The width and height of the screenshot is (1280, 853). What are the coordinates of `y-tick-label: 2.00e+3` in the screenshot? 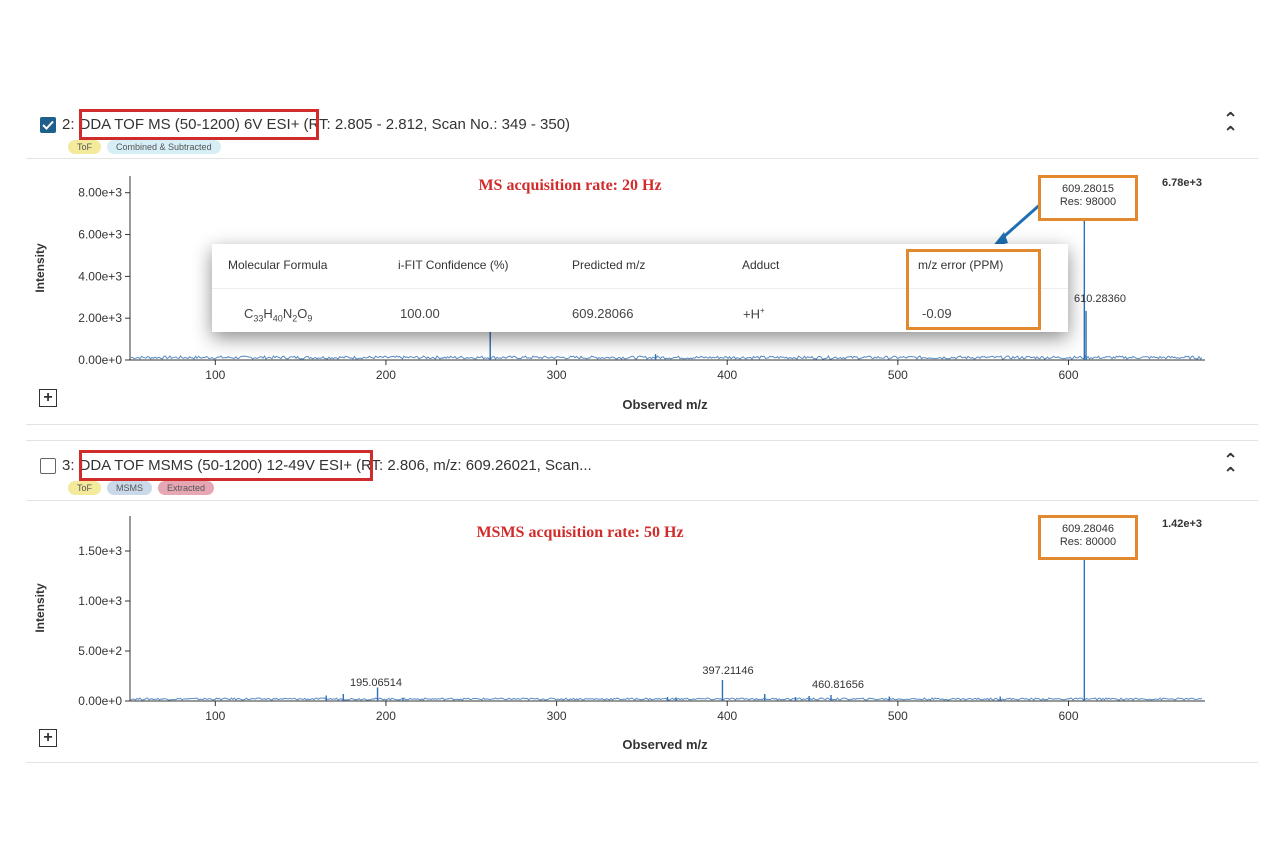 It's located at (100, 318).